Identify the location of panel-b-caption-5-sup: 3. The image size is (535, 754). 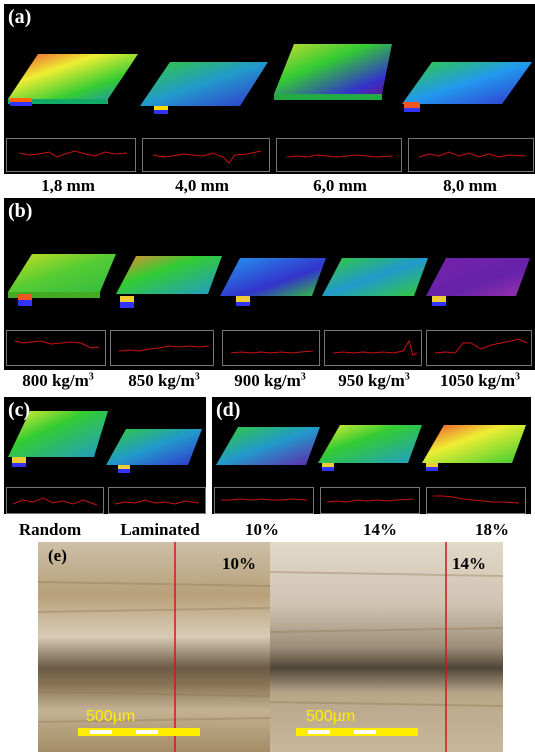
(518, 377).